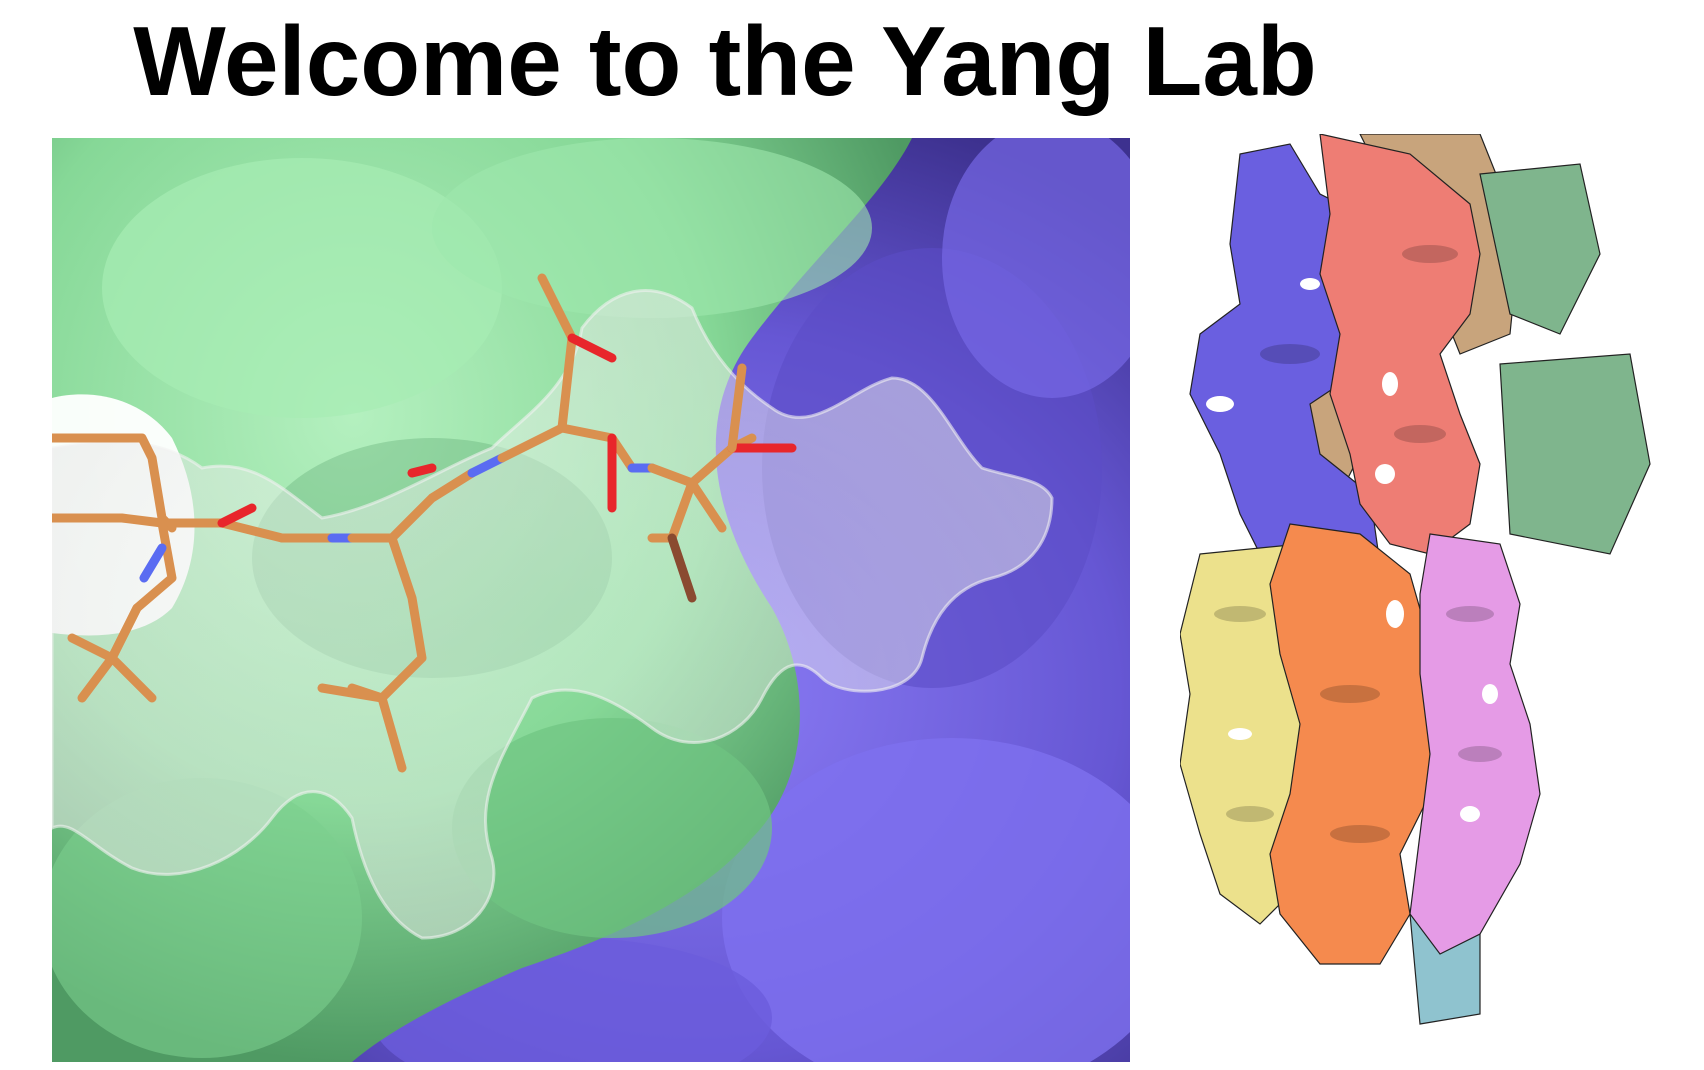 This screenshot has height=1070, width=1704. I want to click on chain-pink, so click(1475, 744).